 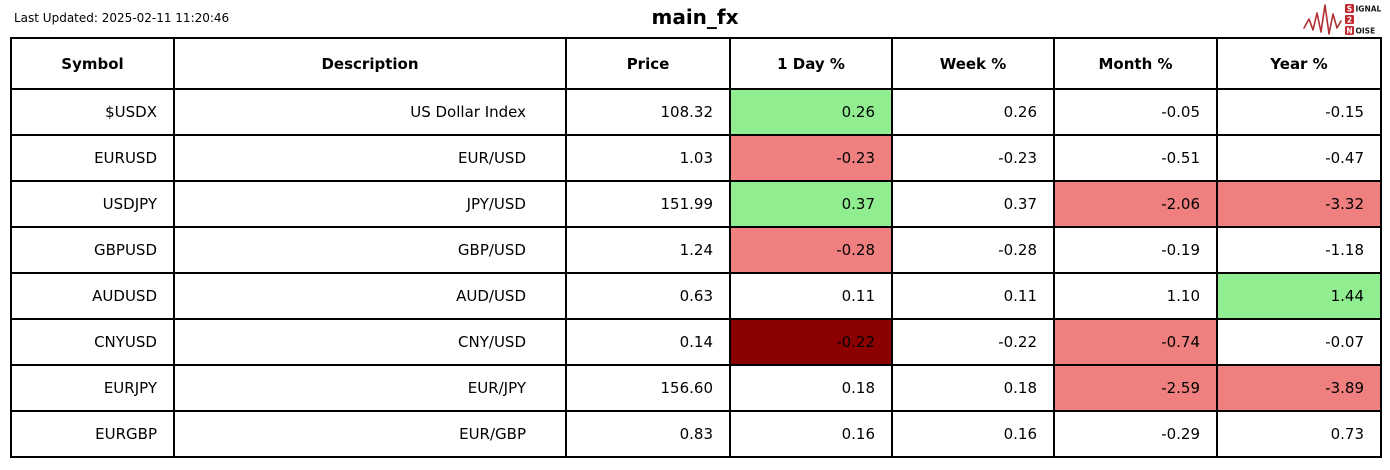 What do you see at coordinates (92, 434) in the screenshot?
I see `cell-symbol: EURGBP` at bounding box center [92, 434].